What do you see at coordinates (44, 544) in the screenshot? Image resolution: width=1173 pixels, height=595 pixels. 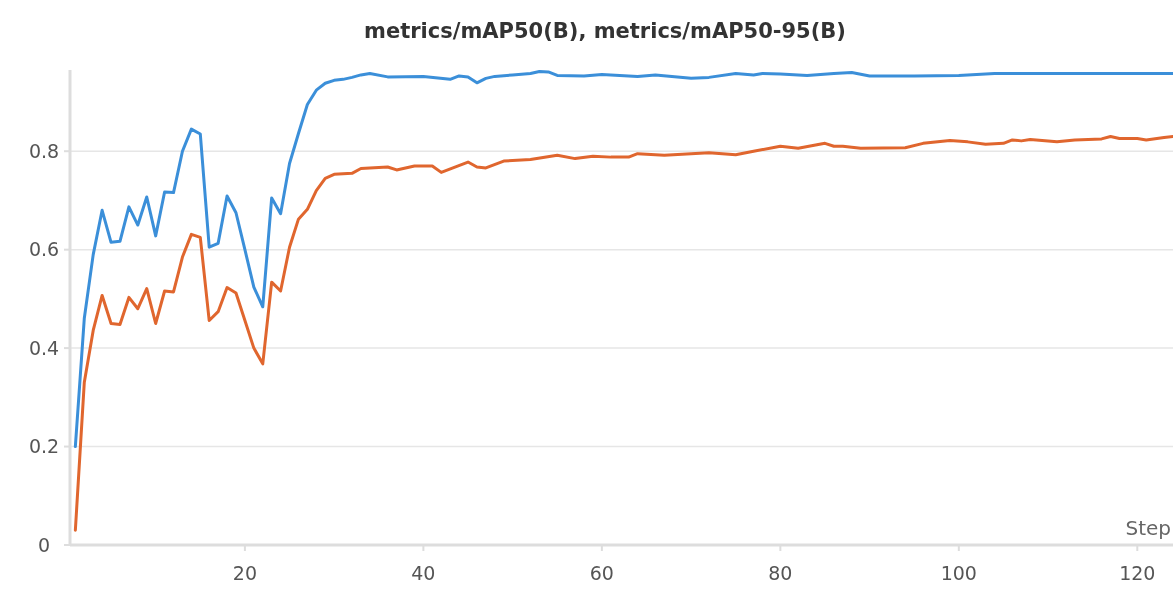 I see `y-tick-label: 0` at bounding box center [44, 544].